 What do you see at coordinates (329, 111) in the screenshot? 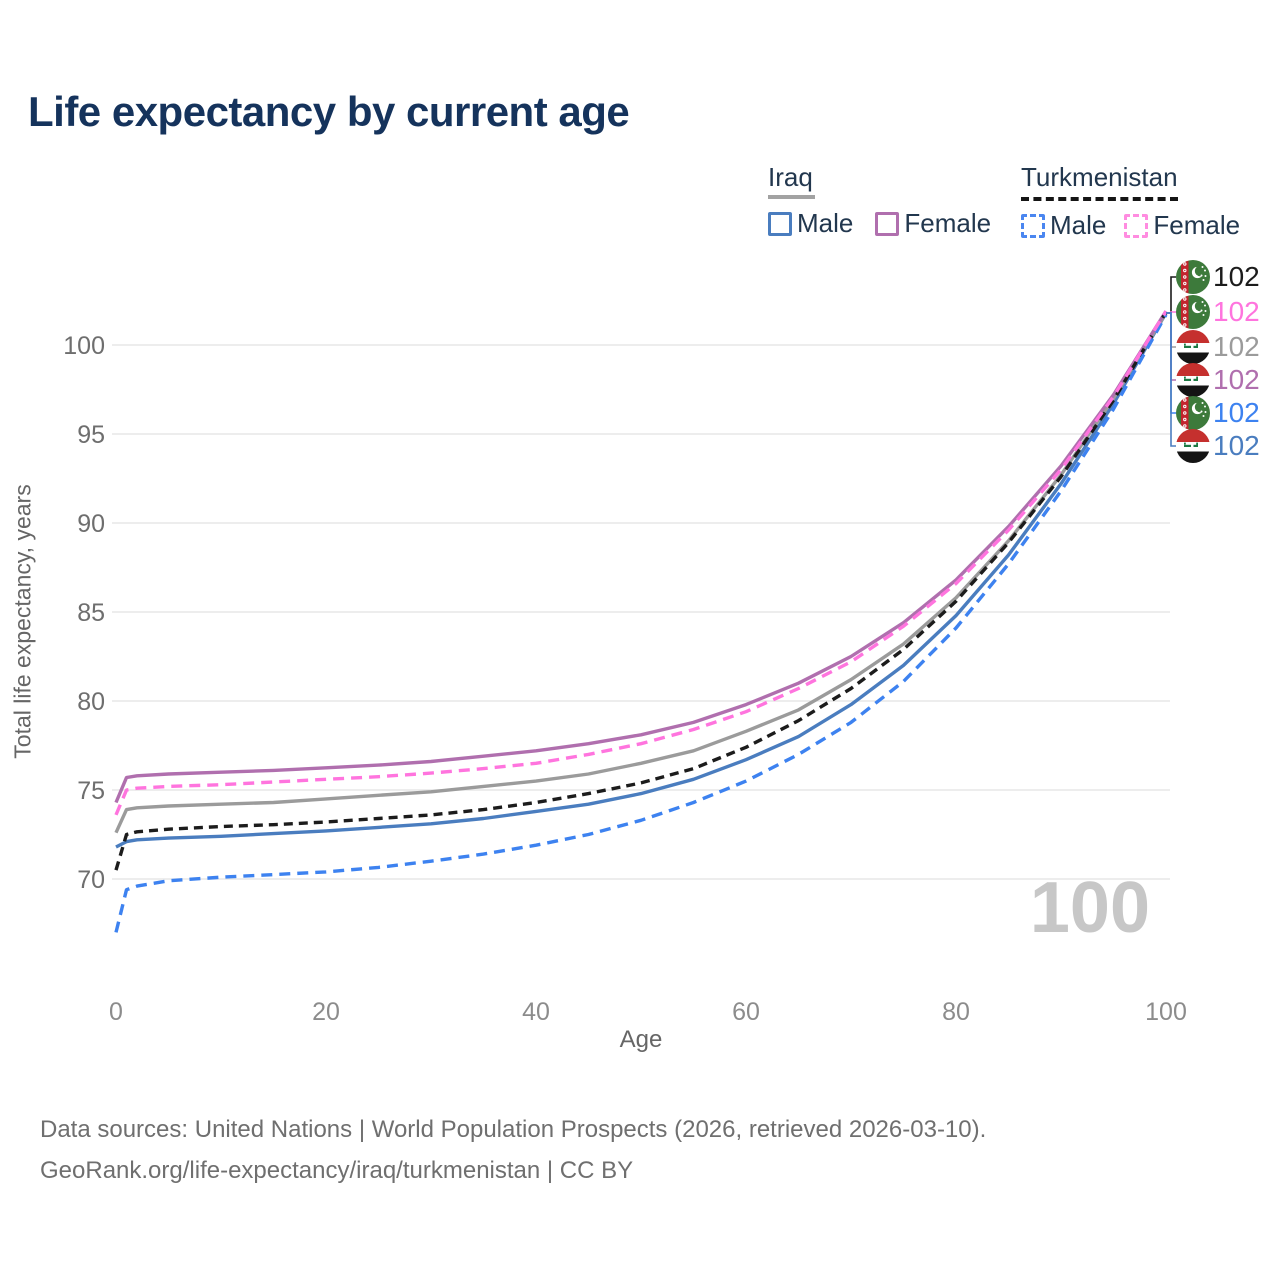
I see `page-title: Life expectancy by current age` at bounding box center [329, 111].